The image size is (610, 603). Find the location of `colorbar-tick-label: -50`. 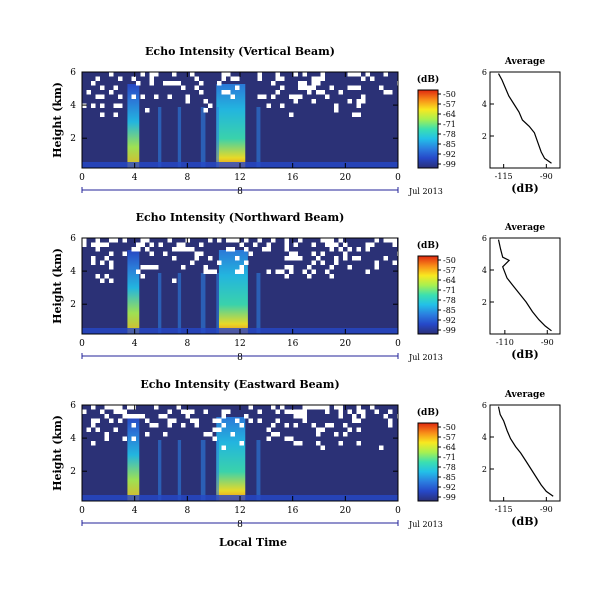

colorbar-tick-label: -50 is located at coordinates (449, 427).